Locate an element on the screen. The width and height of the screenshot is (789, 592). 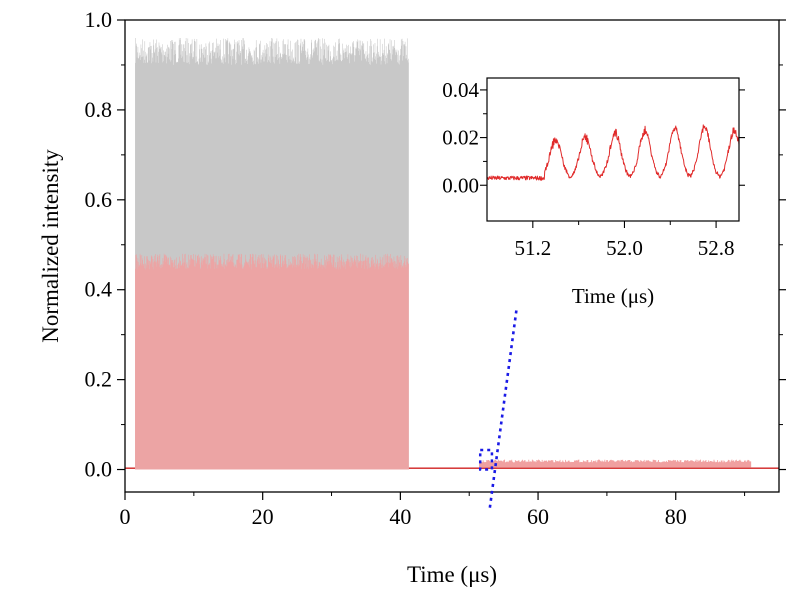
inset-red-trace is located at coordinates (613, 152).